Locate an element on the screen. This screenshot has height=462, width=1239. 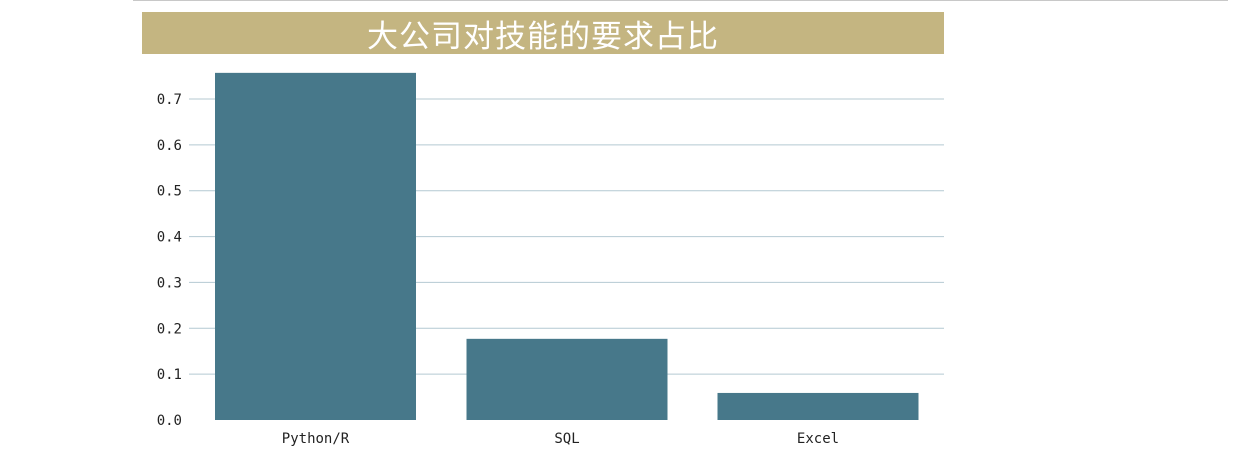
y-axis-ticks: 0.0 0.1 0.2 0.3 0.4 0.5 0.6 0.7 is located at coordinates (169, 260).